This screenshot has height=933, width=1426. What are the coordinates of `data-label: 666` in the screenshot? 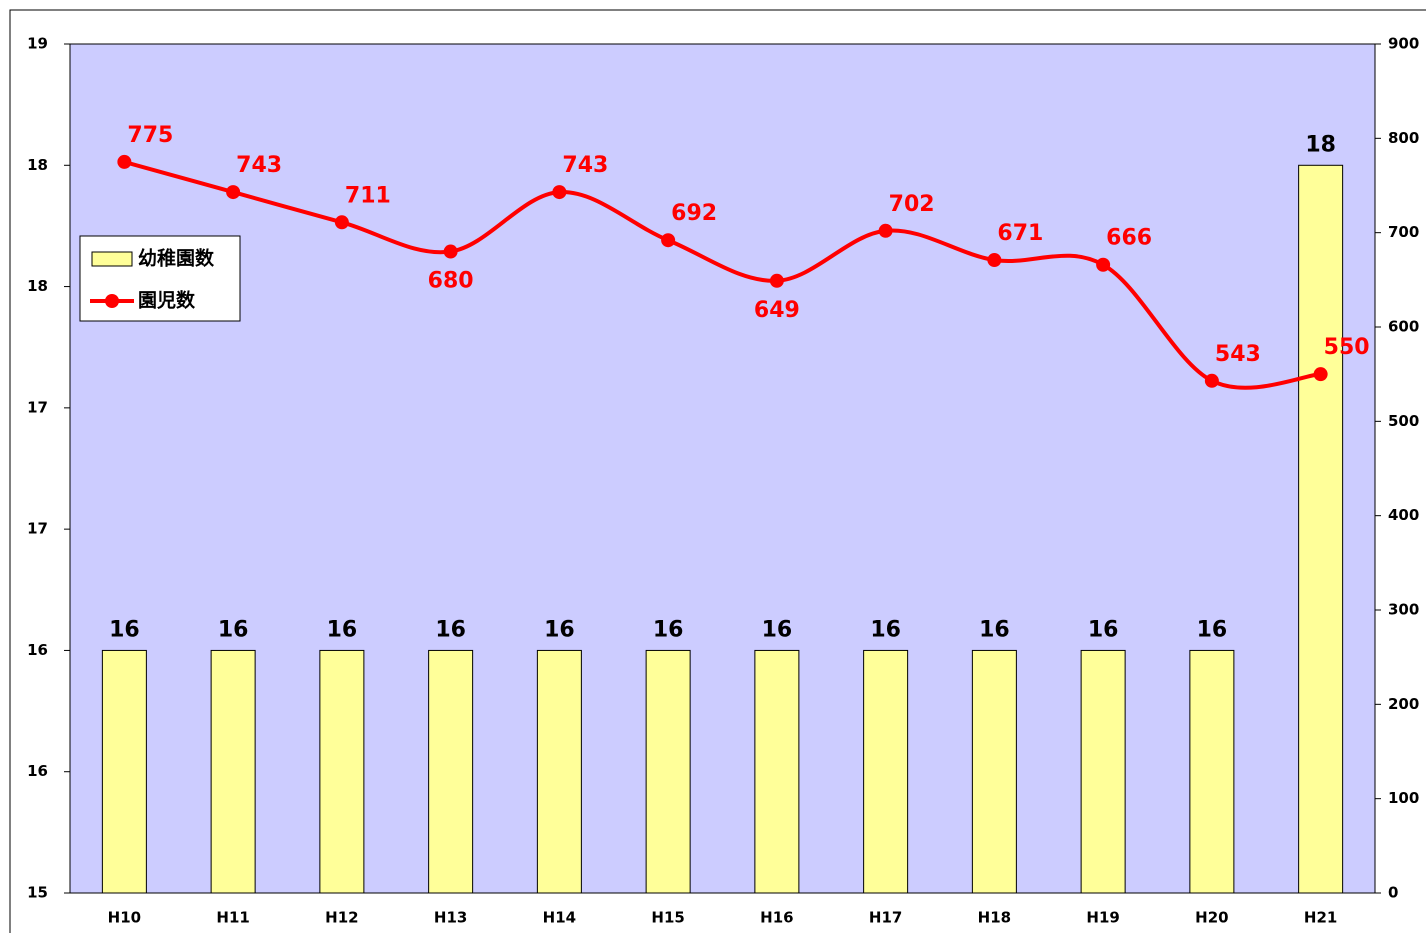 It's located at (1129, 238).